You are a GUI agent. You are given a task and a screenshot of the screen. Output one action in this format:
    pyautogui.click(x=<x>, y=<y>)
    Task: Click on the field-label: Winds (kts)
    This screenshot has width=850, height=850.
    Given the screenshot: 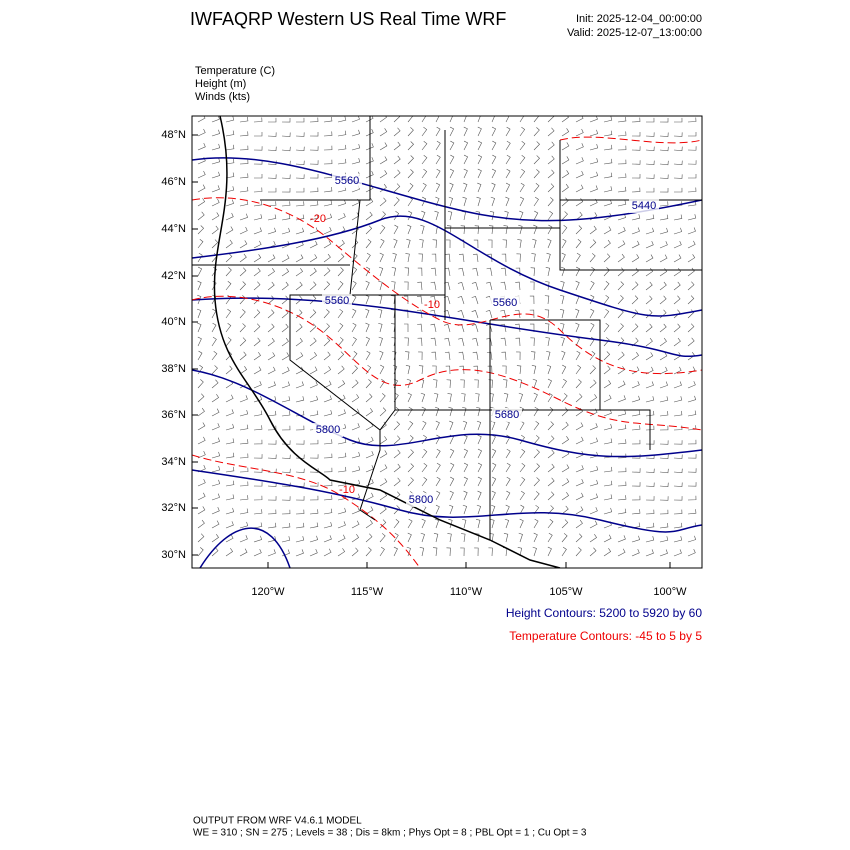 What is the action you would take?
    pyautogui.click(x=222, y=97)
    